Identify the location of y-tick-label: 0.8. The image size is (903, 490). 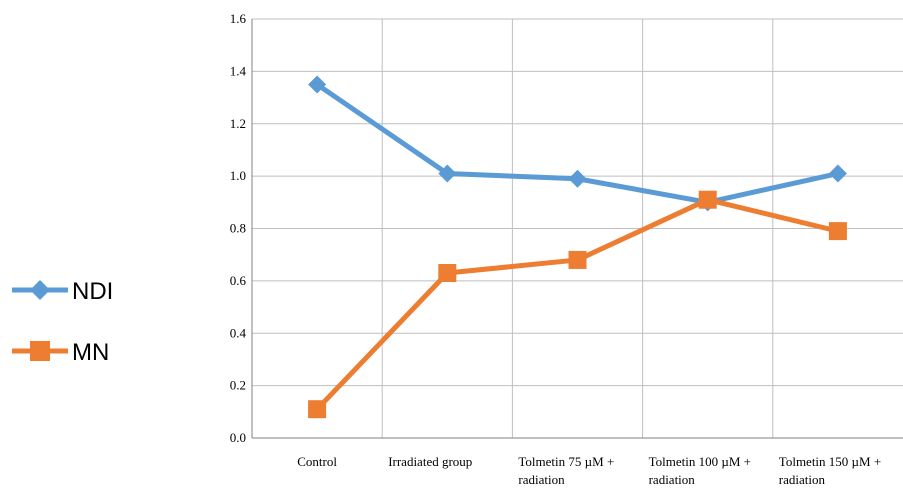
(238, 228).